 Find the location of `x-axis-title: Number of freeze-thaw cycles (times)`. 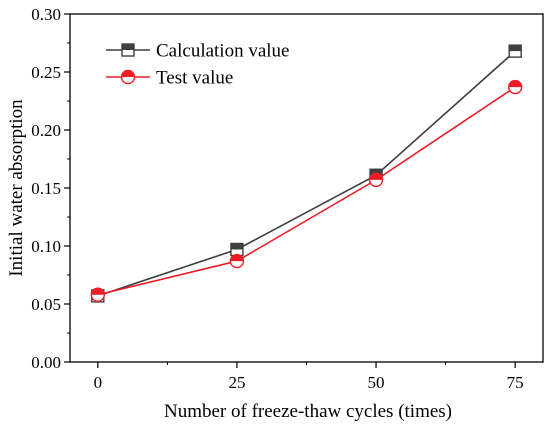

x-axis-title: Number of freeze-thaw cycles (times) is located at coordinates (308, 411).